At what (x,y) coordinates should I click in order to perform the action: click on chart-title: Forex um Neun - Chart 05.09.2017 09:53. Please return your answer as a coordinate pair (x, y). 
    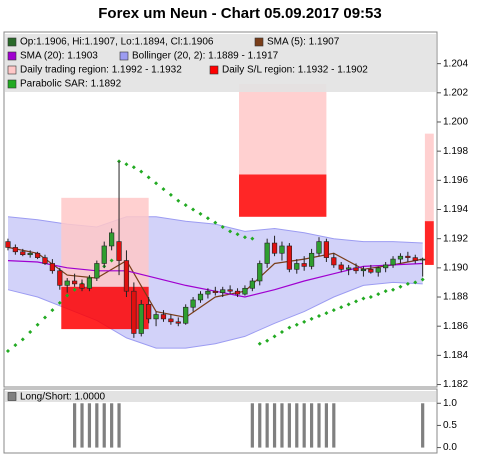
    Looking at the image, I should click on (239, 13).